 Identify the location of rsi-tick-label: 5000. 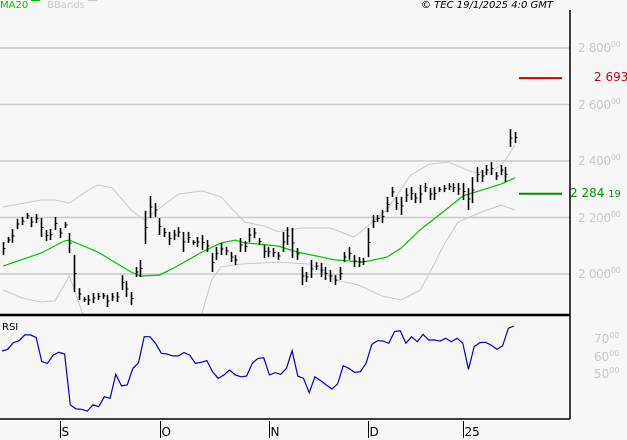
(606, 373).